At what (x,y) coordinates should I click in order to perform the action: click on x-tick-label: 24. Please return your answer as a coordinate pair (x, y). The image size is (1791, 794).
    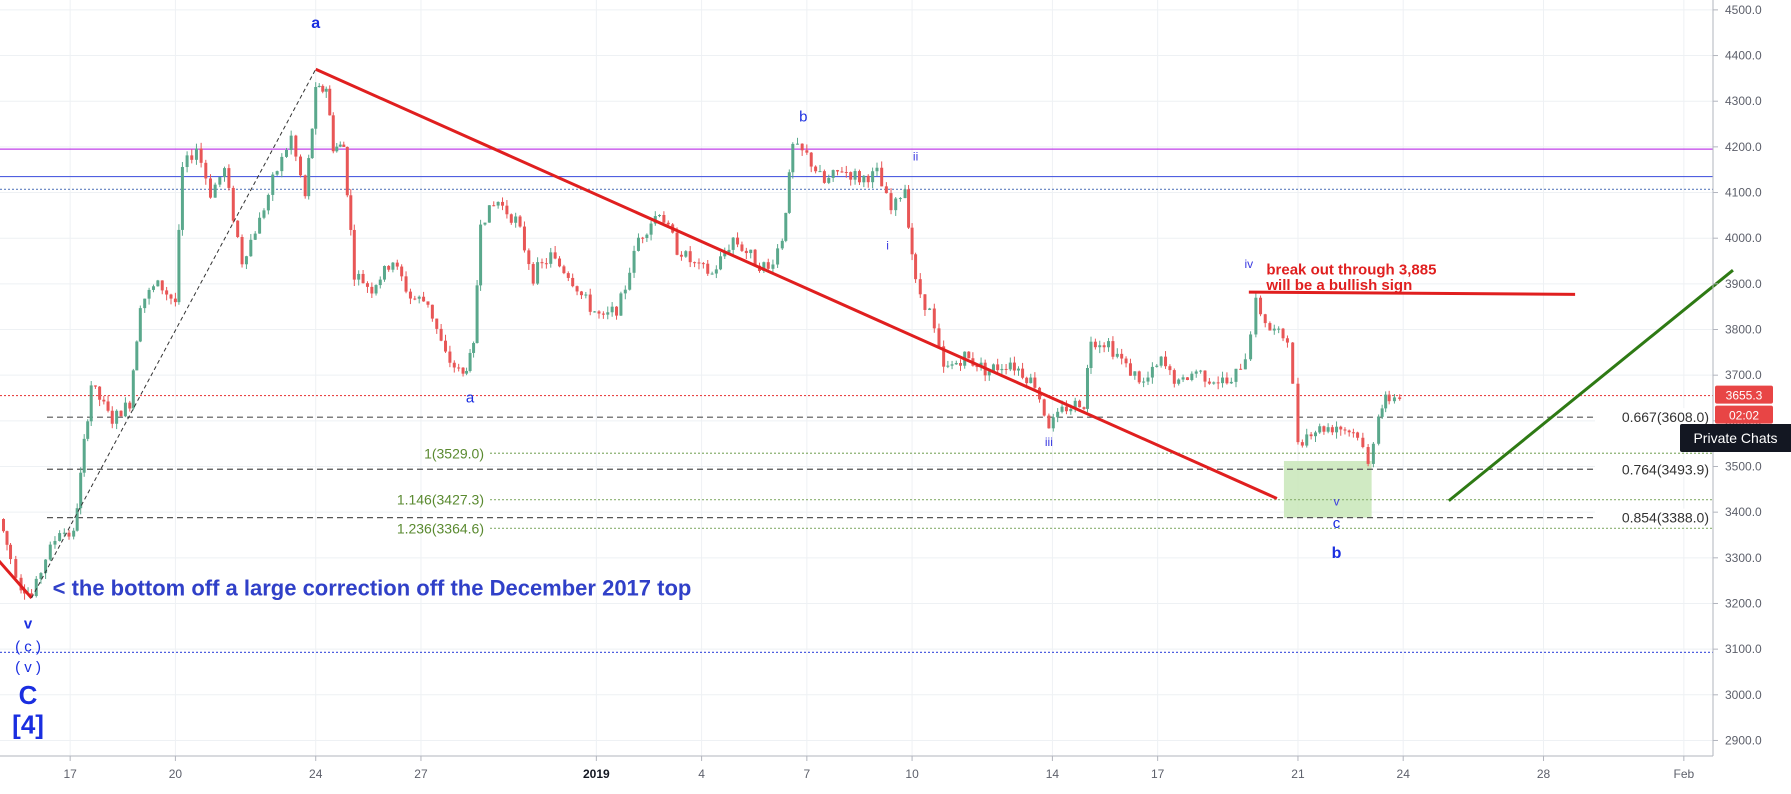
    Looking at the image, I should click on (1404, 774).